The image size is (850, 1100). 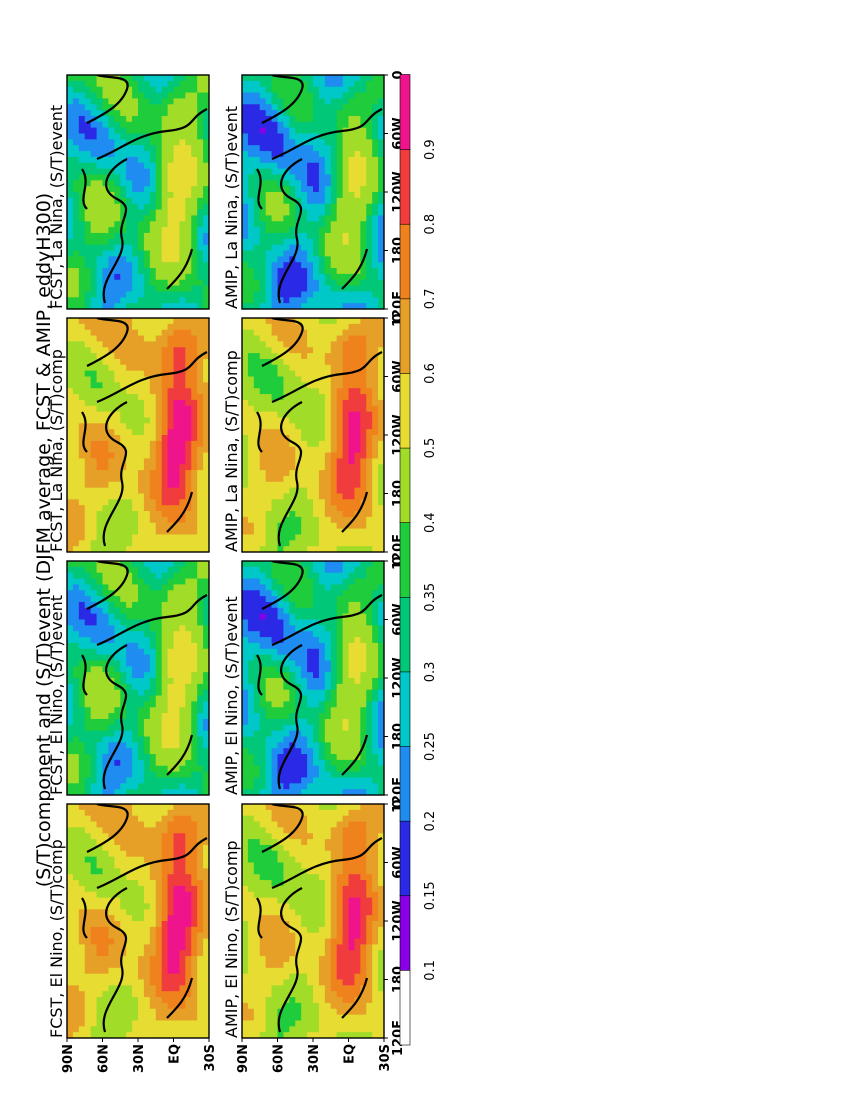 What do you see at coordinates (56, 938) in the screenshot?
I see `panel-title: FCST, El Nino, (S/T)comp` at bounding box center [56, 938].